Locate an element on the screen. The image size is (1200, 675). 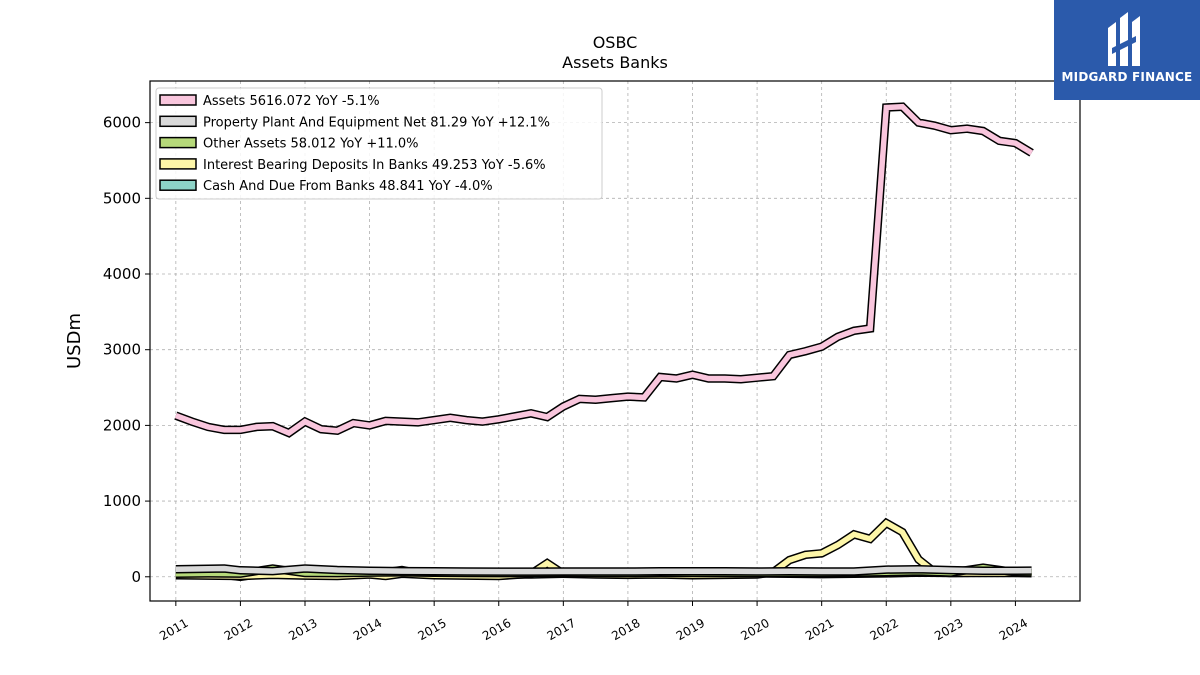
legend-item: Other Assets 58.012 YoY +11.0% is located at coordinates (289, 144).